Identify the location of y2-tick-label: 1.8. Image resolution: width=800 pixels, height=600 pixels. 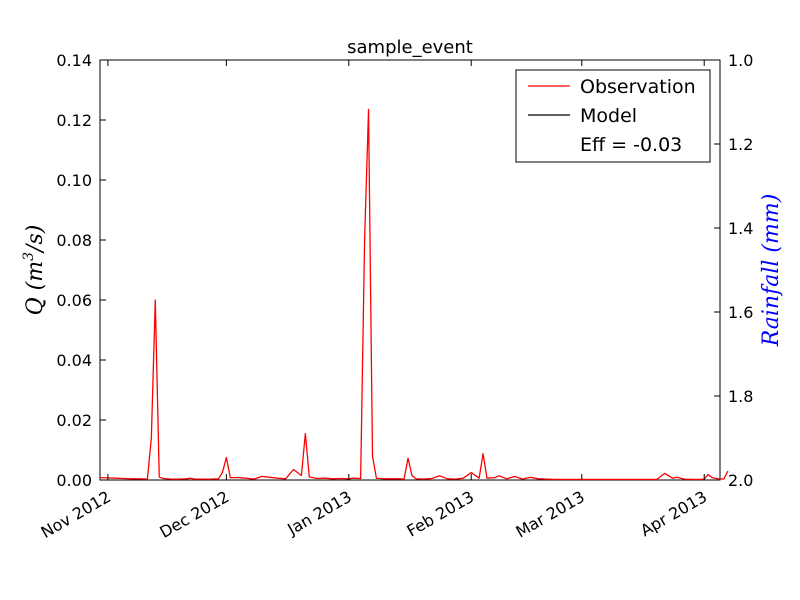
(740, 396).